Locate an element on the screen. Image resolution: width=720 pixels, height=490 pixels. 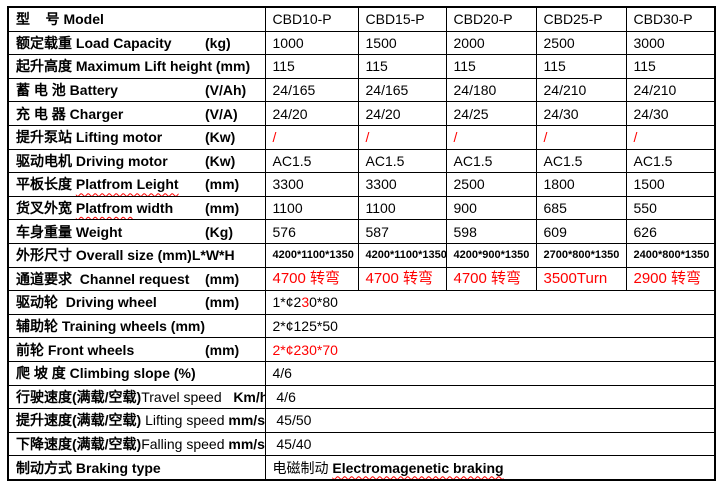
cell: 2900 转弯 is located at coordinates (670, 279).